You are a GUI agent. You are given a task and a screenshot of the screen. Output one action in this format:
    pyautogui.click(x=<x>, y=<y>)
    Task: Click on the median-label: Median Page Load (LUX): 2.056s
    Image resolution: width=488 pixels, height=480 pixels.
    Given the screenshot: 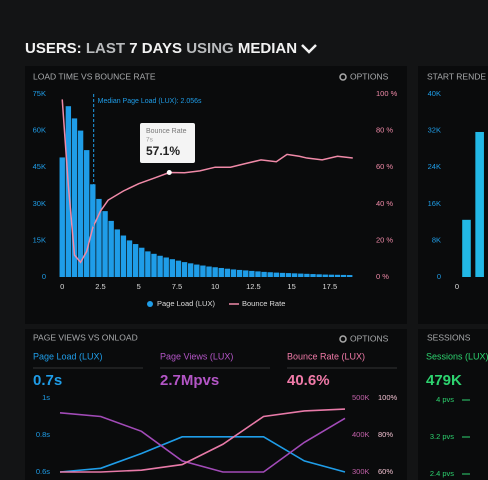 What is the action you would take?
    pyautogui.click(x=150, y=101)
    